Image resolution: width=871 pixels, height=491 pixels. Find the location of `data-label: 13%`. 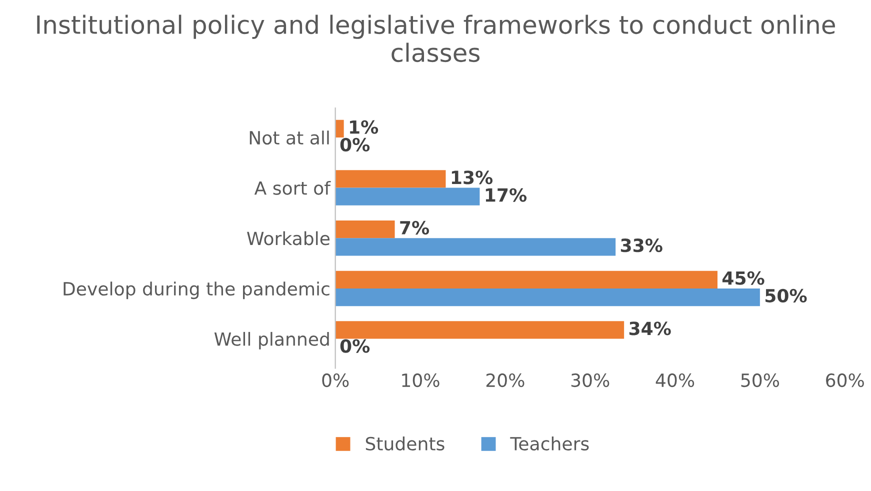

data-label: 13% is located at coordinates (472, 177).